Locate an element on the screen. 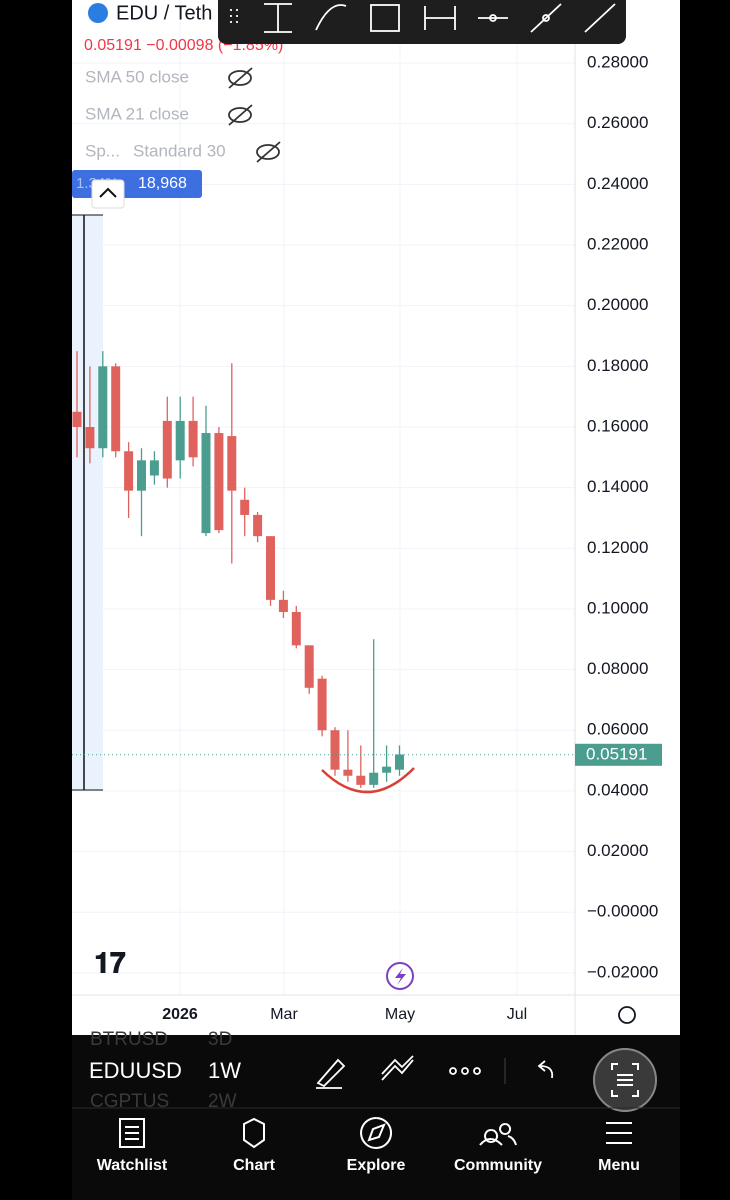 This screenshot has height=1200, width=730. nav-label: Explore is located at coordinates (376, 1165).